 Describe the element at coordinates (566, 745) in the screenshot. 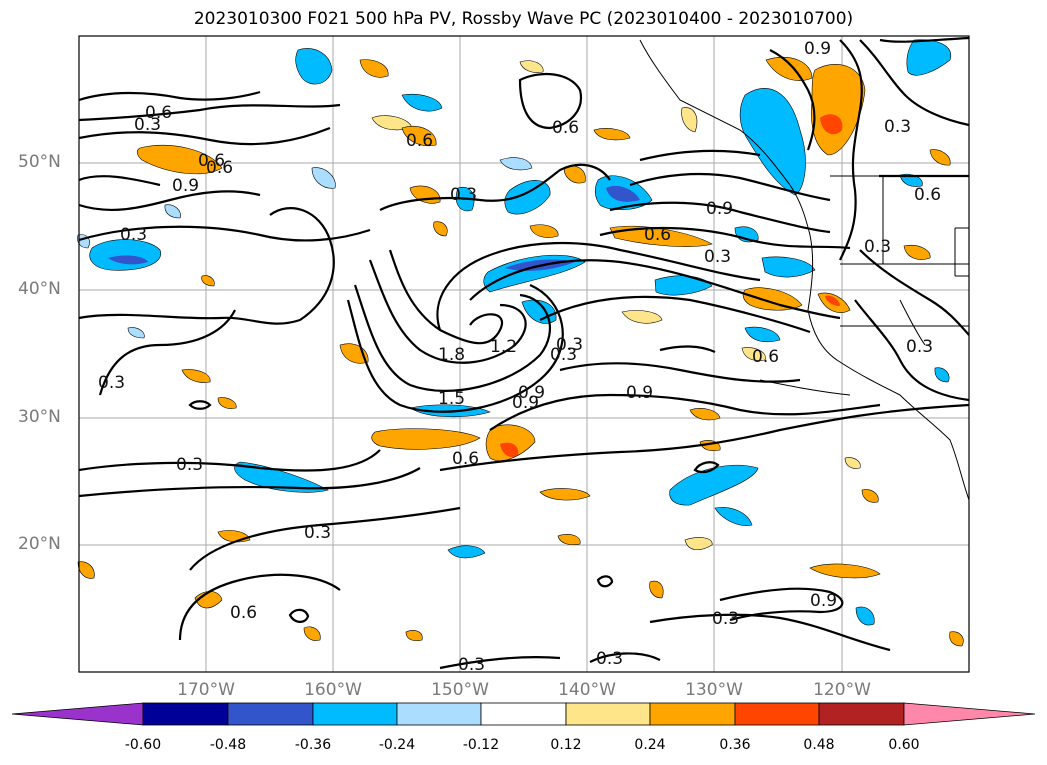

I see `colorbar-tick-label: 0.12` at that location.